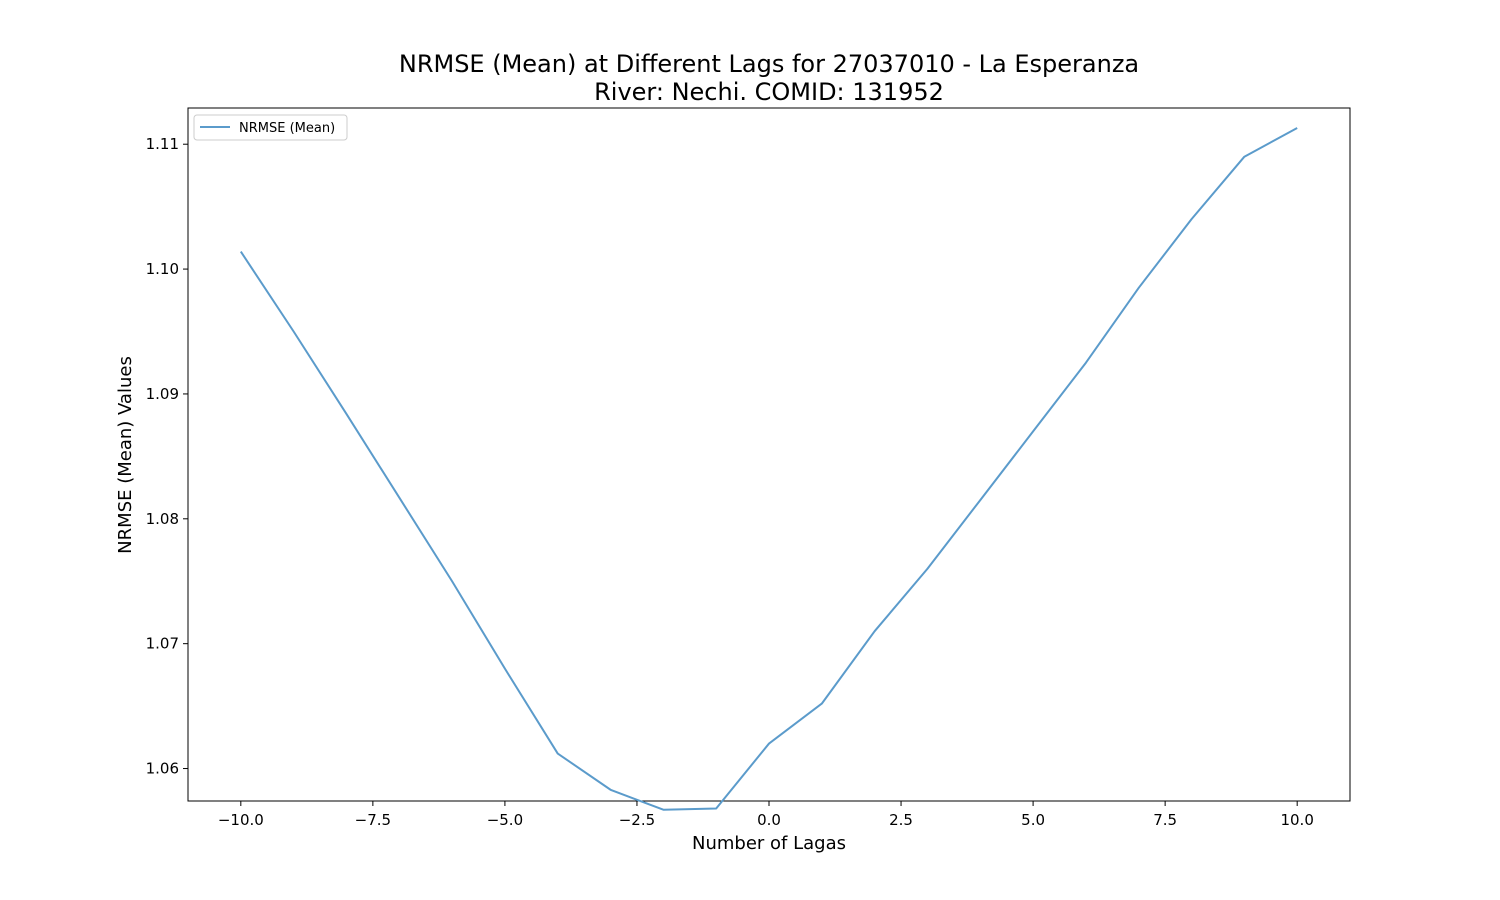  What do you see at coordinates (162, 644) in the screenshot?
I see `y-tick-label: 1.07` at bounding box center [162, 644].